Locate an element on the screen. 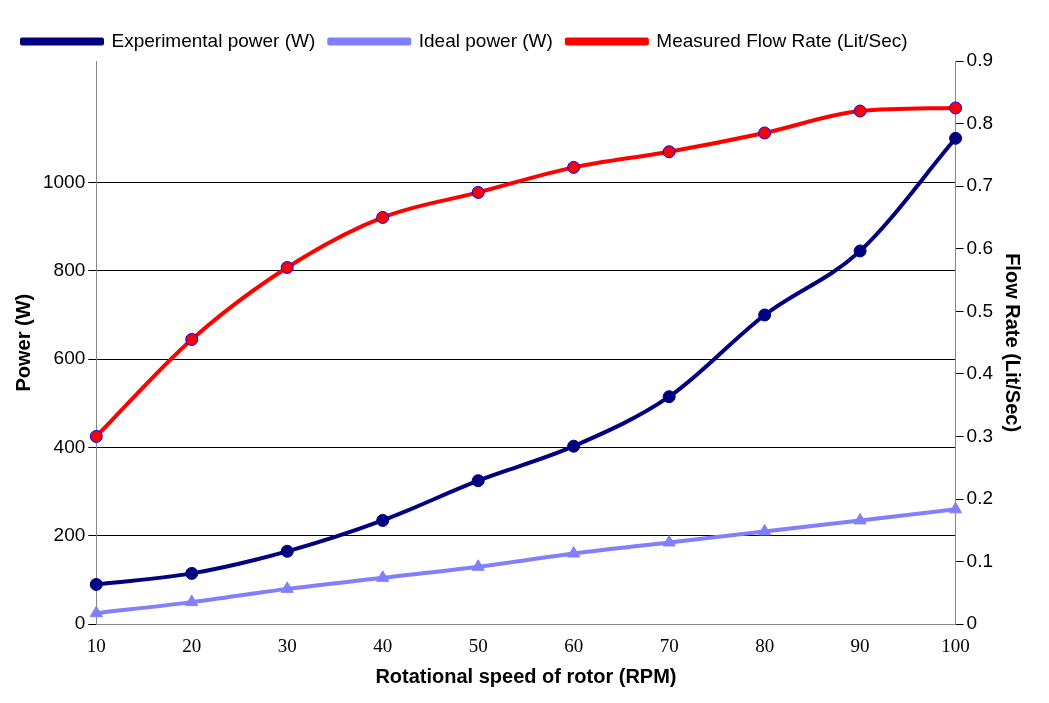  y2-tick-label: 0.3 is located at coordinates (980, 435).